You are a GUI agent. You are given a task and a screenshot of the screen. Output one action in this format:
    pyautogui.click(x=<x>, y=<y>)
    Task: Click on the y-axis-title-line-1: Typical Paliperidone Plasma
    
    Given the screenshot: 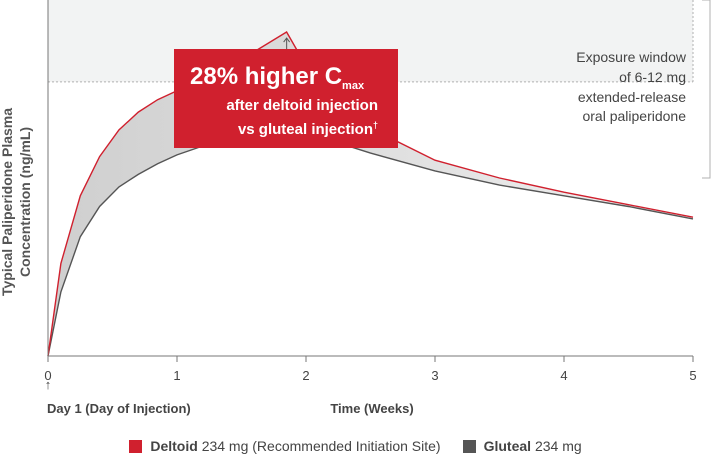 What is the action you would take?
    pyautogui.click(x=7, y=202)
    